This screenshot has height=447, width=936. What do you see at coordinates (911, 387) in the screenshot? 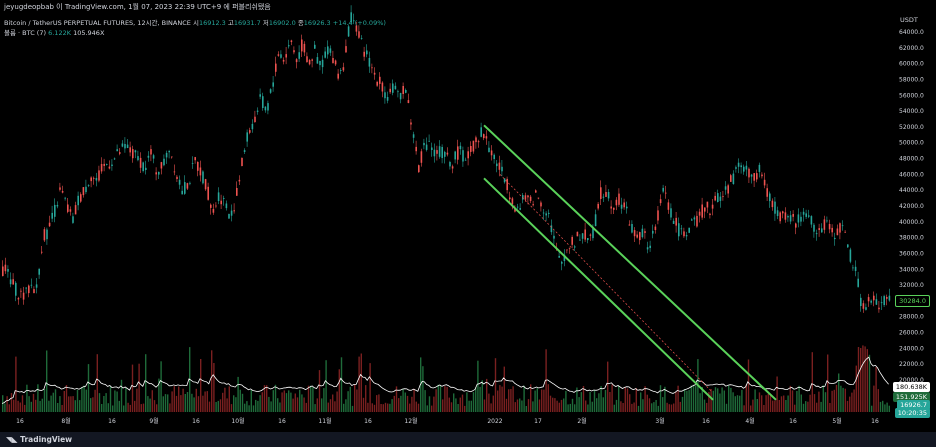
I see `volume-ma-badge: 180.638K` at bounding box center [911, 387].